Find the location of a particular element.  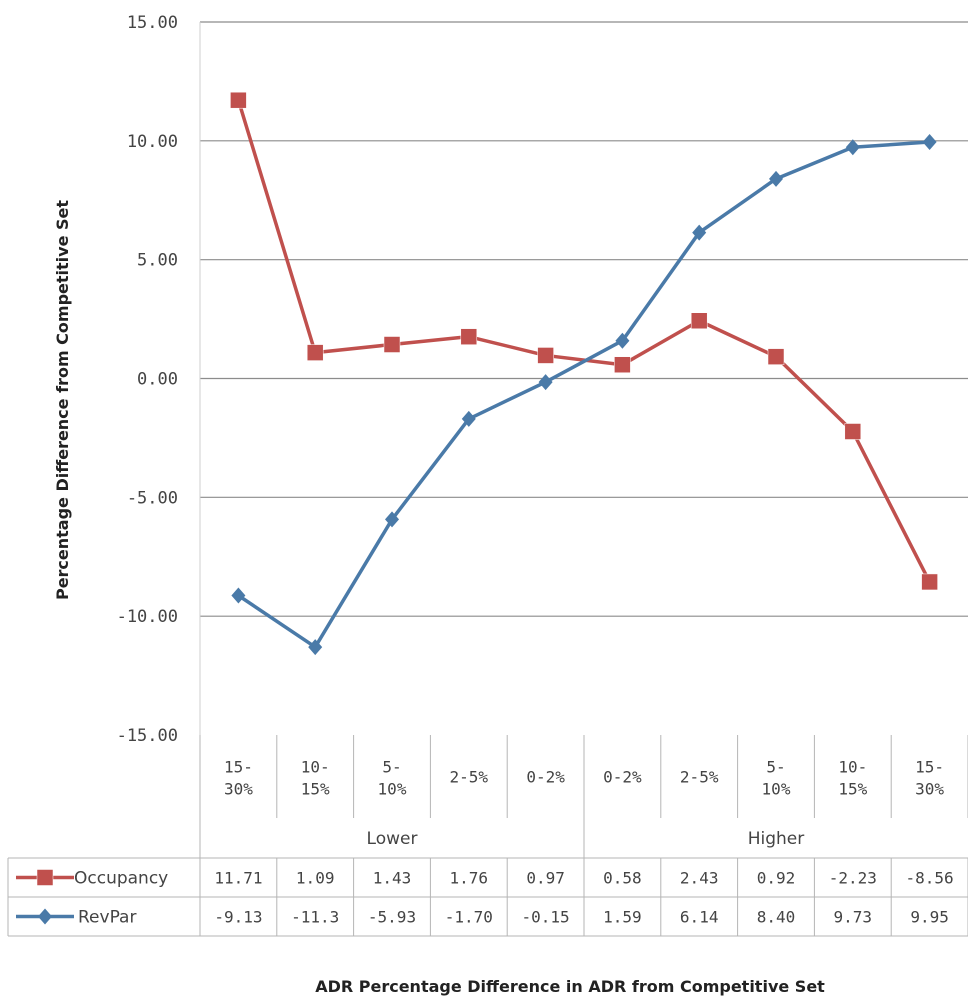

table-cell: -11.3 is located at coordinates (315, 917).